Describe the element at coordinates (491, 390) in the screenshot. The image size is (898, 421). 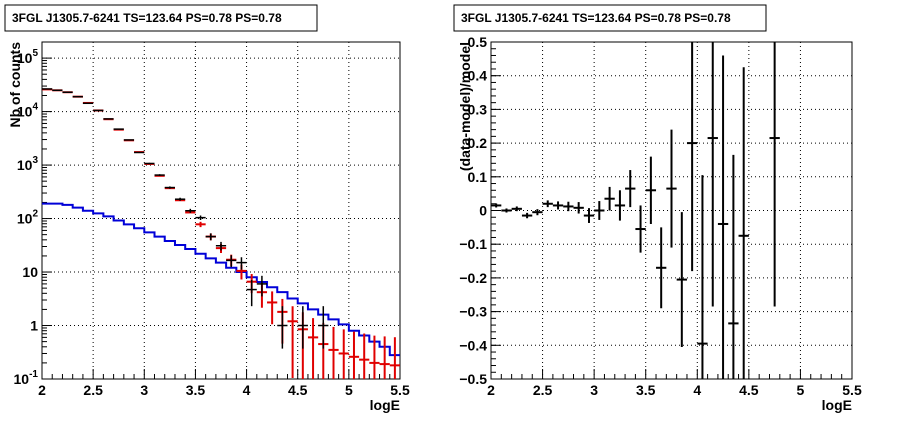
I see `right-x-tick-label: 2` at that location.